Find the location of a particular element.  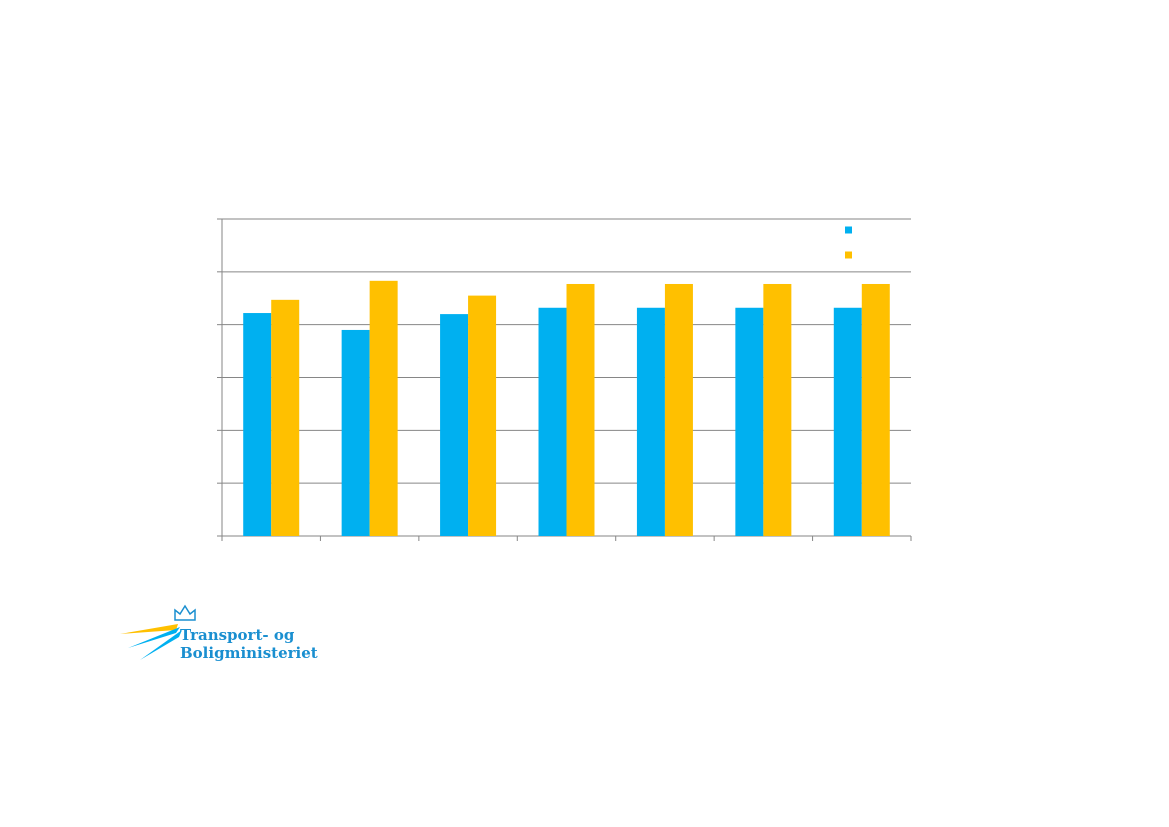

logo-text: Transport- og is located at coordinates (237, 635).